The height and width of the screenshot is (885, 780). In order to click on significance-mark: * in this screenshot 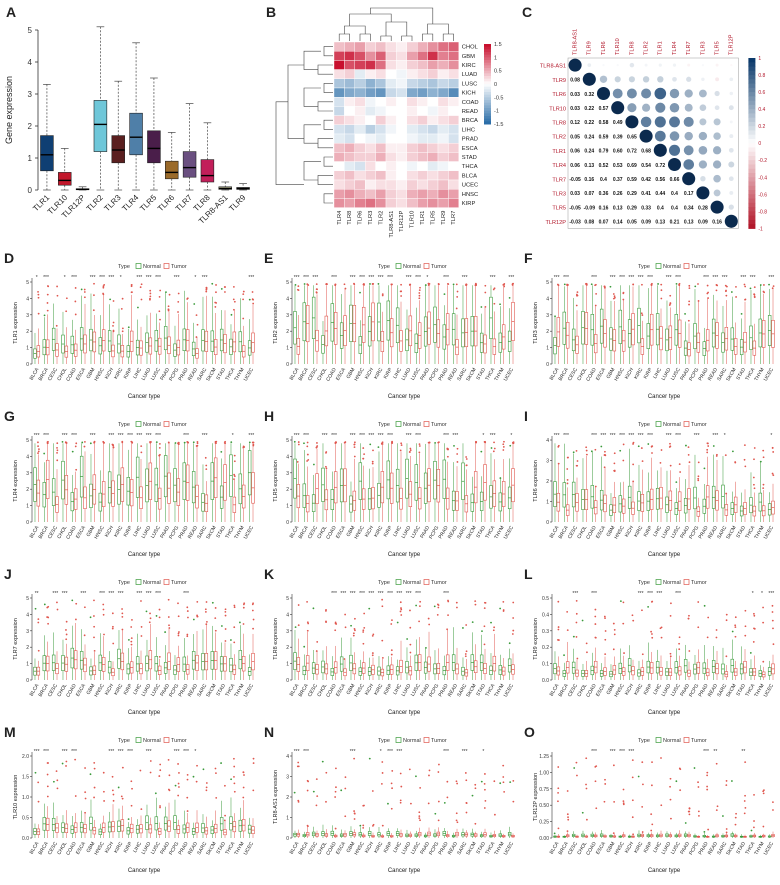, I will do `click(427, 278)`.